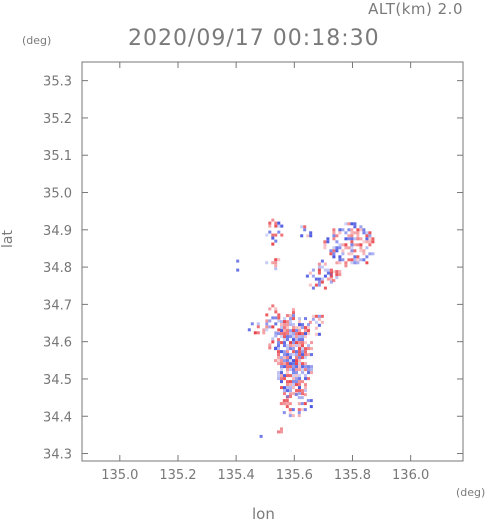 This screenshot has height=523, width=491. What do you see at coordinates (254, 38) in the screenshot?
I see `chart-title: 2020/09/17 00:18:30` at bounding box center [254, 38].